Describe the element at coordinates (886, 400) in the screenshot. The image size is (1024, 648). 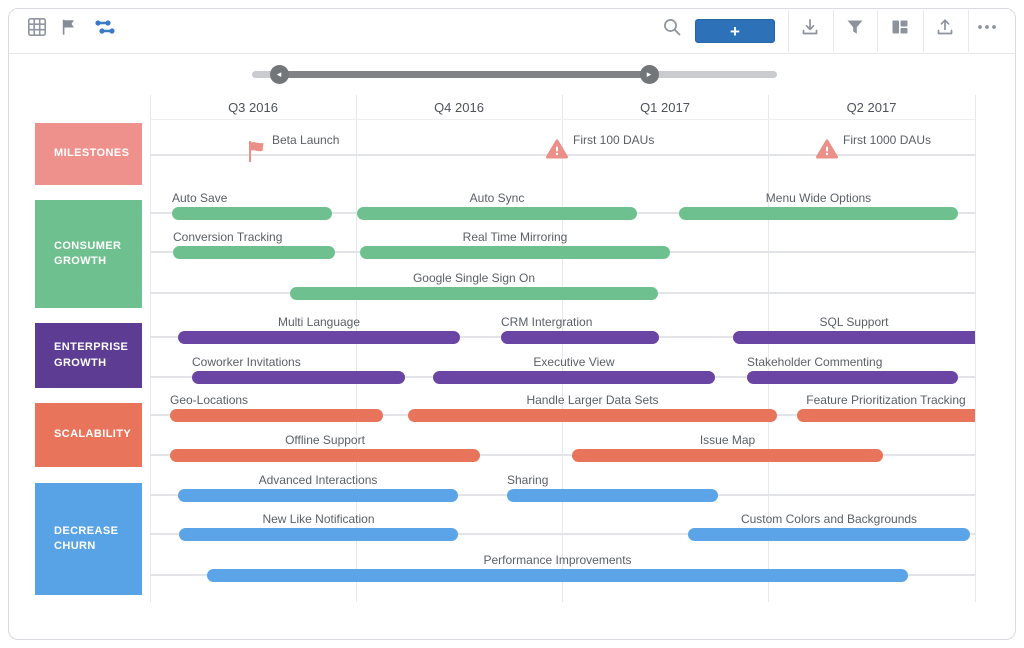
I see `bar-label: Feature Prioritization Tracking` at that location.